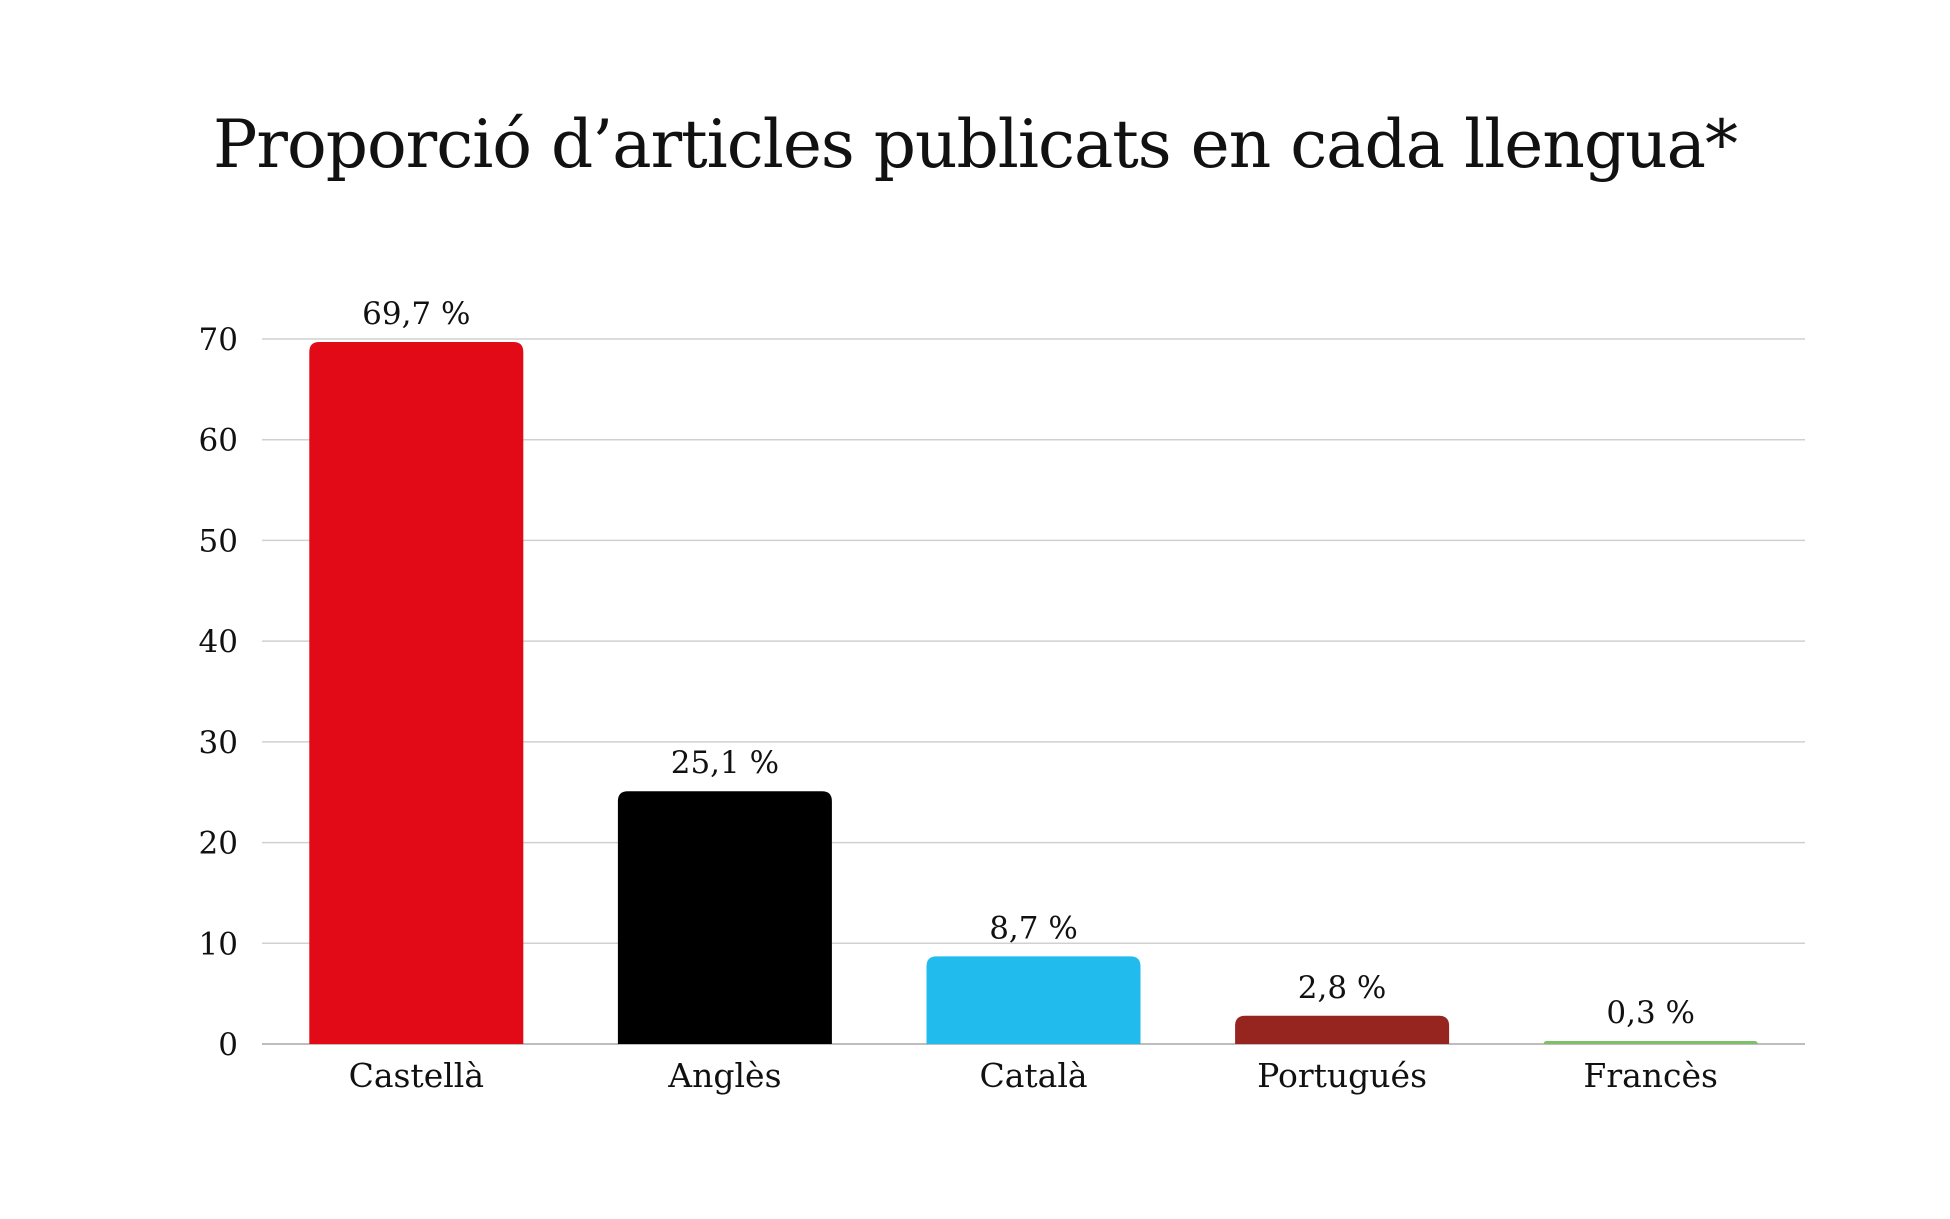 Image resolution: width=1950 pixels, height=1219 pixels. I want to click on data-label: 0,3 %, so click(1650, 1013).